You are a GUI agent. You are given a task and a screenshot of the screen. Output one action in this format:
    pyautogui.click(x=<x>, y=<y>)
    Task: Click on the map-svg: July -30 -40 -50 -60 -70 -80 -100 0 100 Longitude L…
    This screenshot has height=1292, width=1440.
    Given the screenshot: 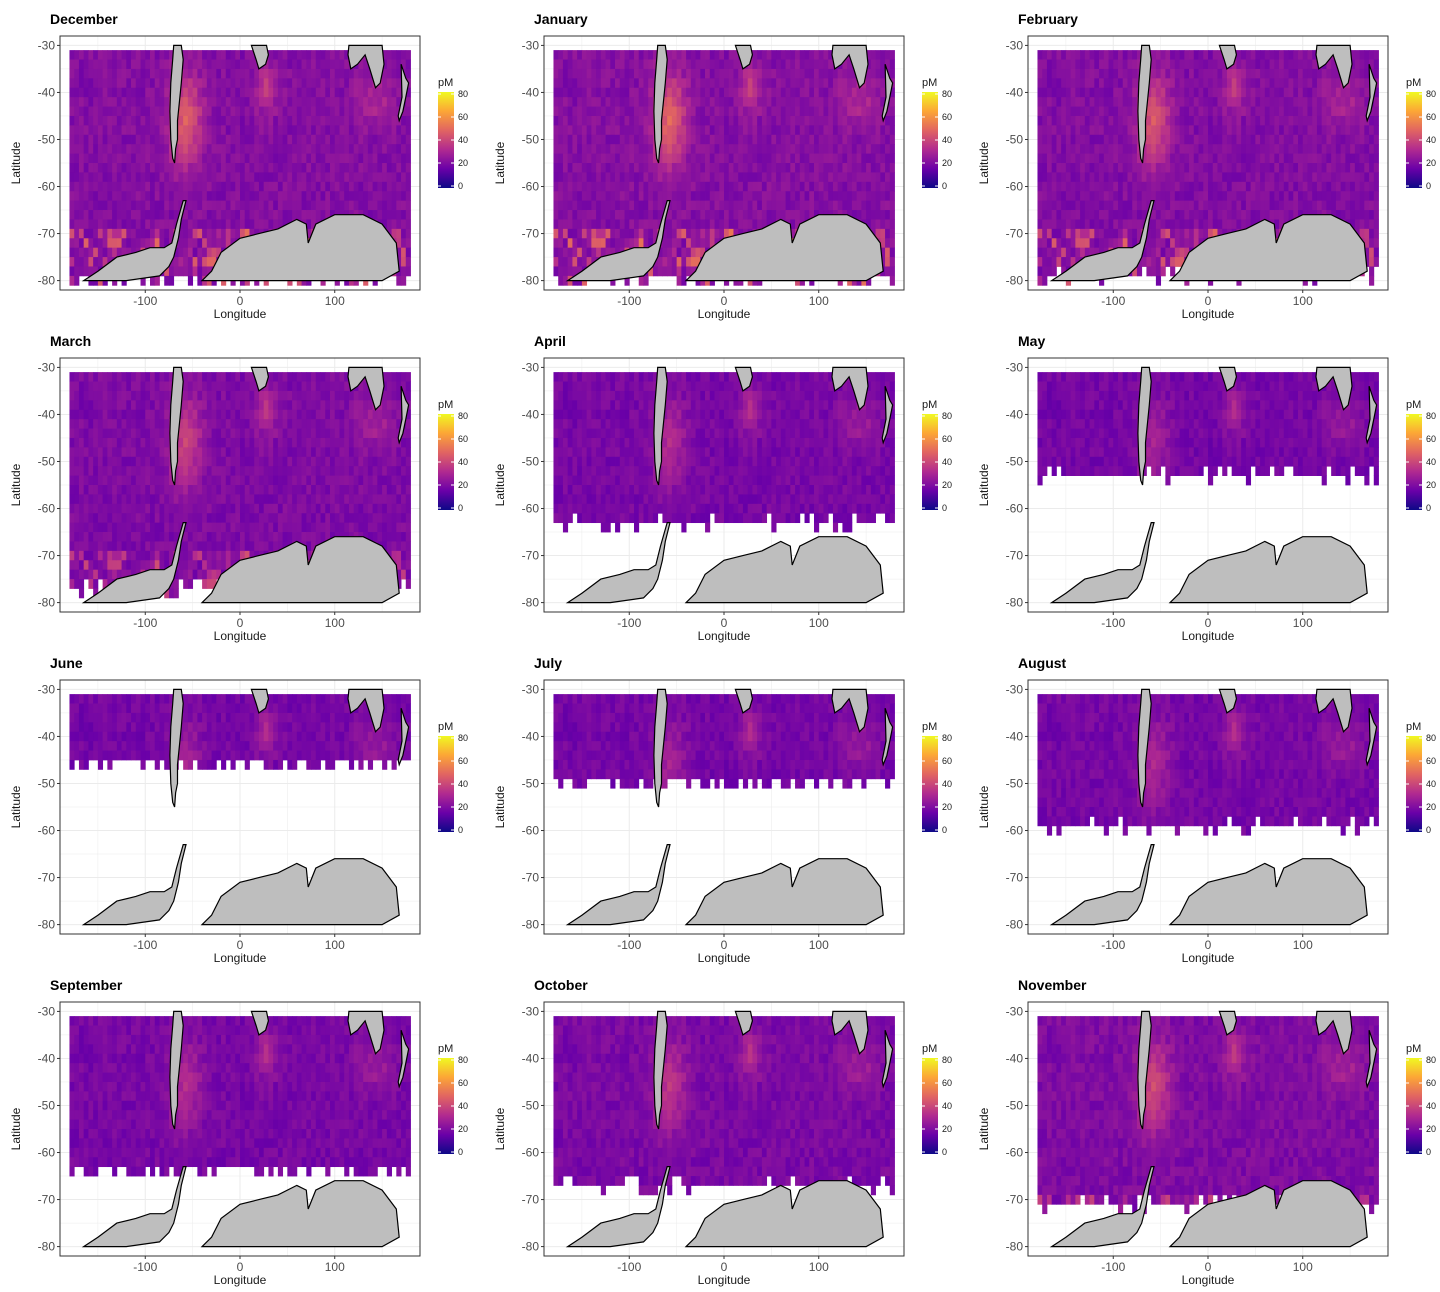 What is the action you would take?
    pyautogui.click(x=722, y=810)
    